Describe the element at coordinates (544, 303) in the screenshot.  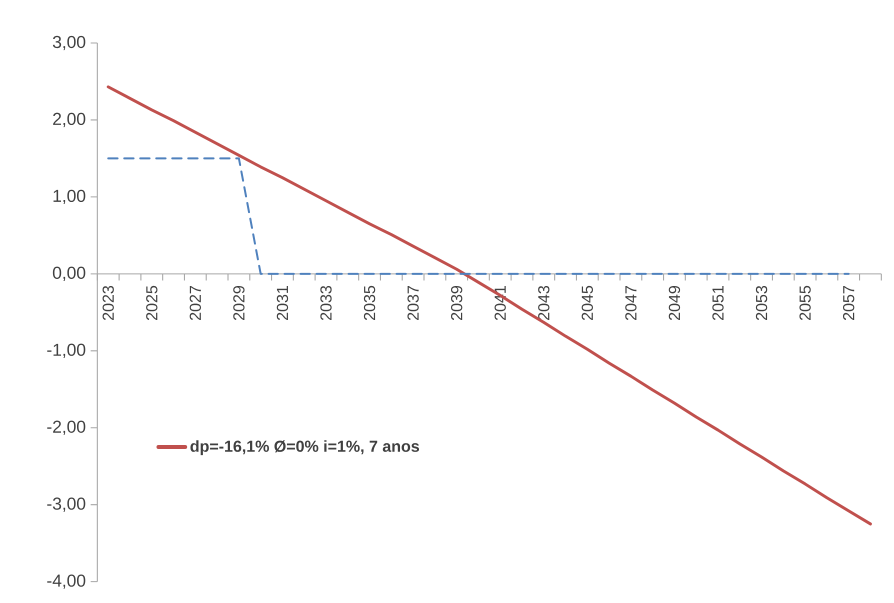
I see `x-tick-label: 2043` at that location.